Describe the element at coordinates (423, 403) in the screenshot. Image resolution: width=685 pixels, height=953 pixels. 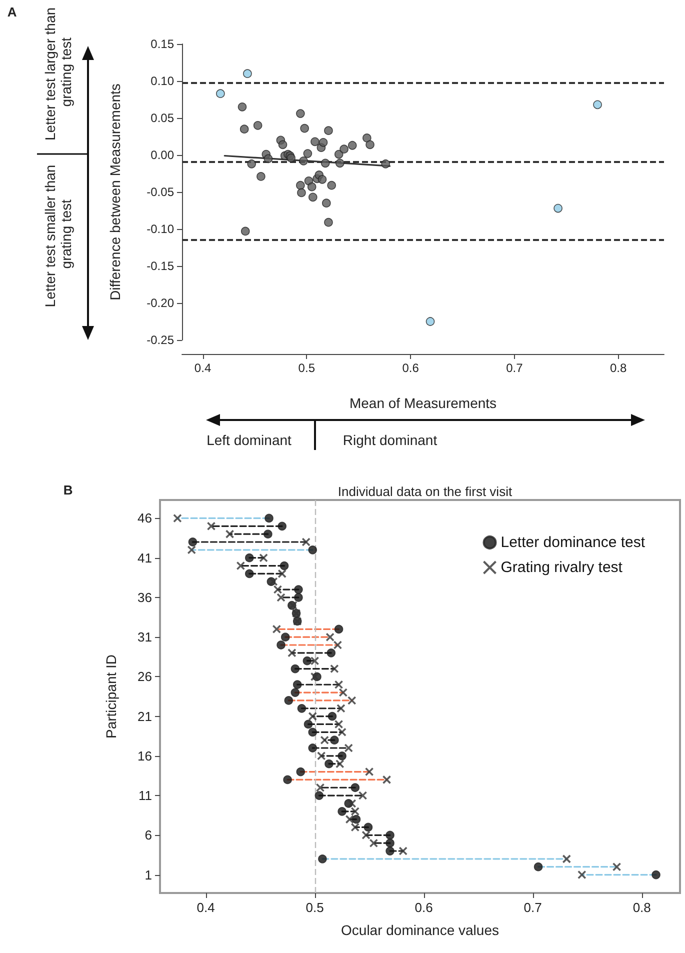
I see `x-axis-title: Mean of Measurements` at that location.